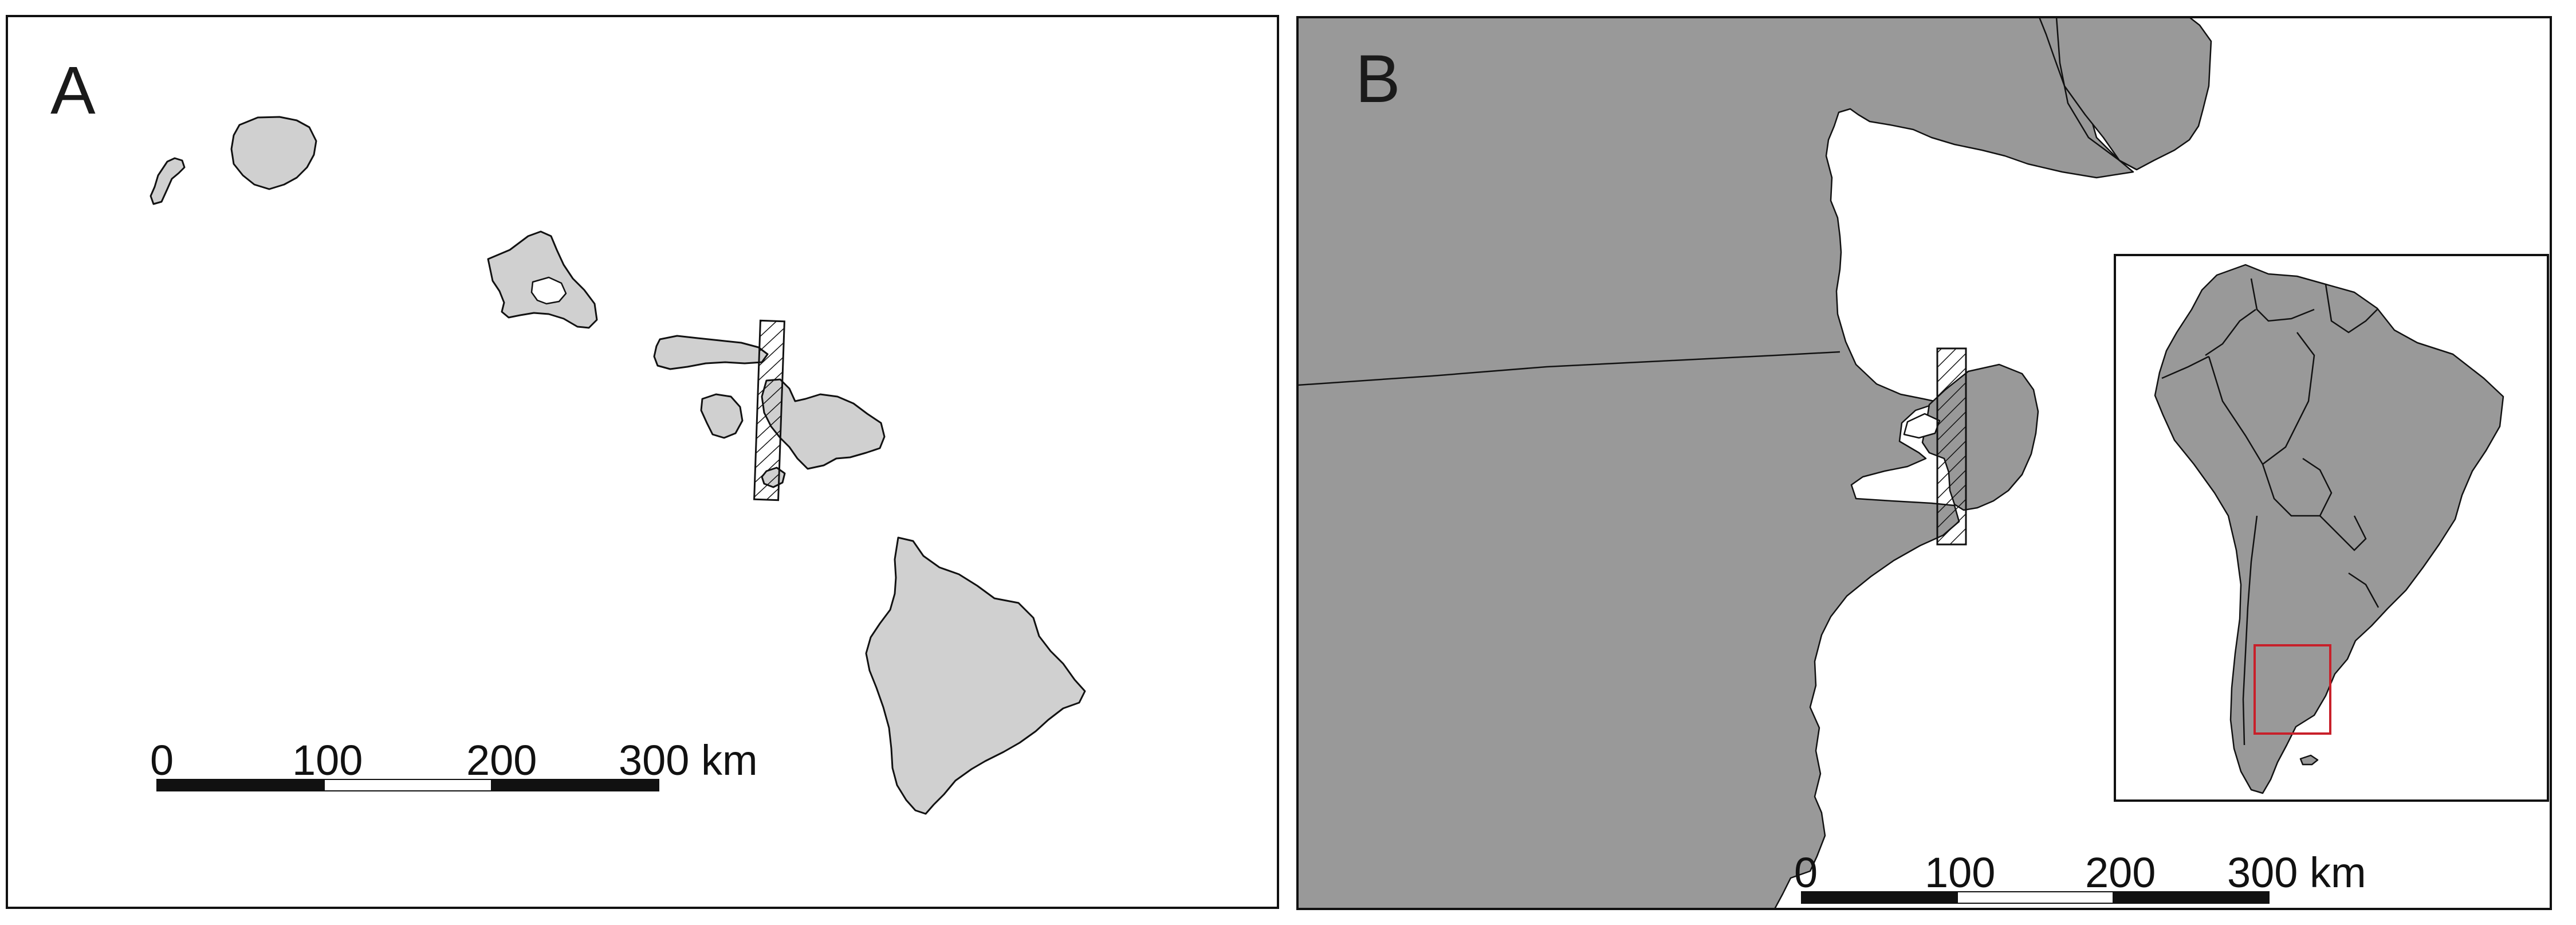 This screenshot has height=925, width=2576. I want to click on oahu-harbor, so click(548, 290).